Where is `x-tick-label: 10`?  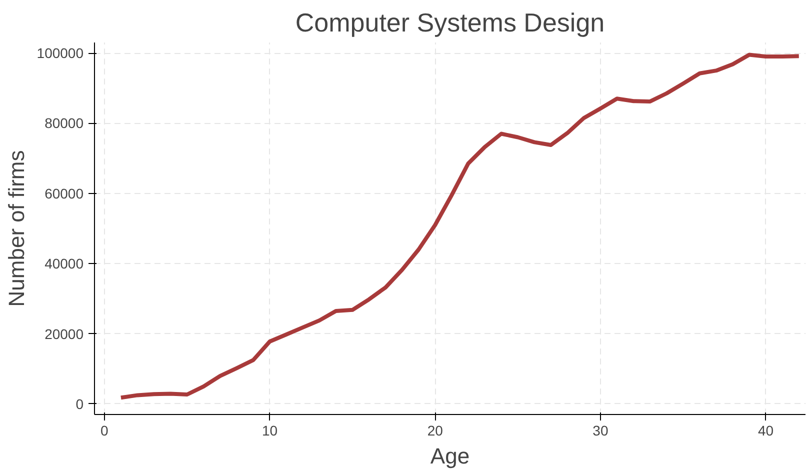 x-tick-label: 10 is located at coordinates (270, 430).